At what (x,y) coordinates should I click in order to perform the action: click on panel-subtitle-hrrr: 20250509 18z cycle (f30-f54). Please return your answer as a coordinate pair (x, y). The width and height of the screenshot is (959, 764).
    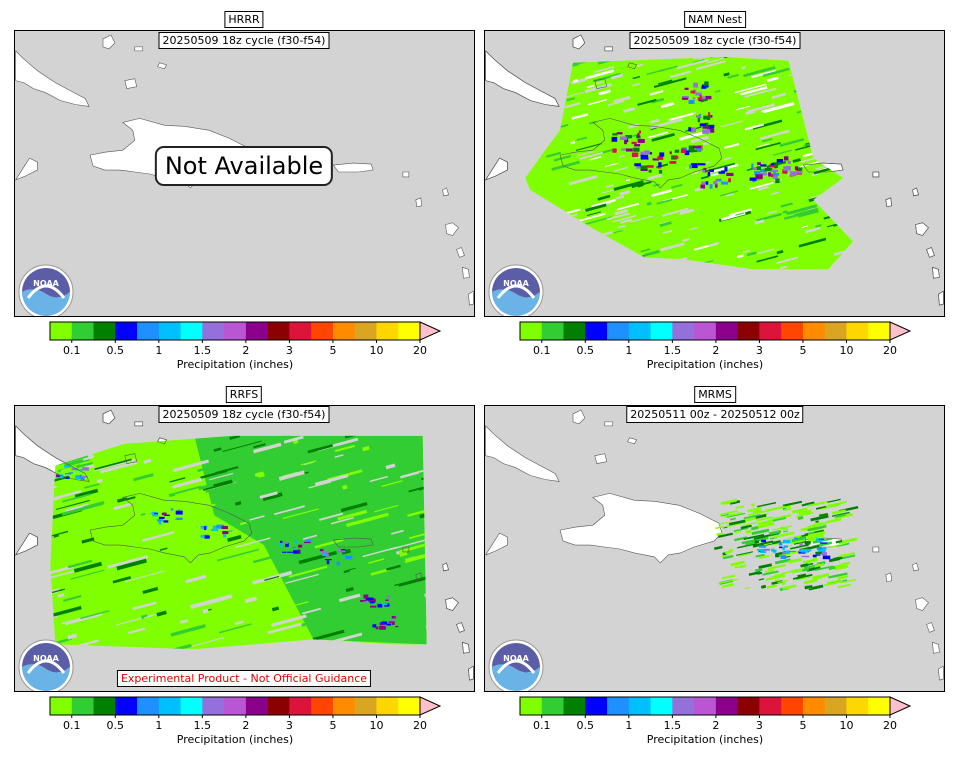
    Looking at the image, I should click on (244, 40).